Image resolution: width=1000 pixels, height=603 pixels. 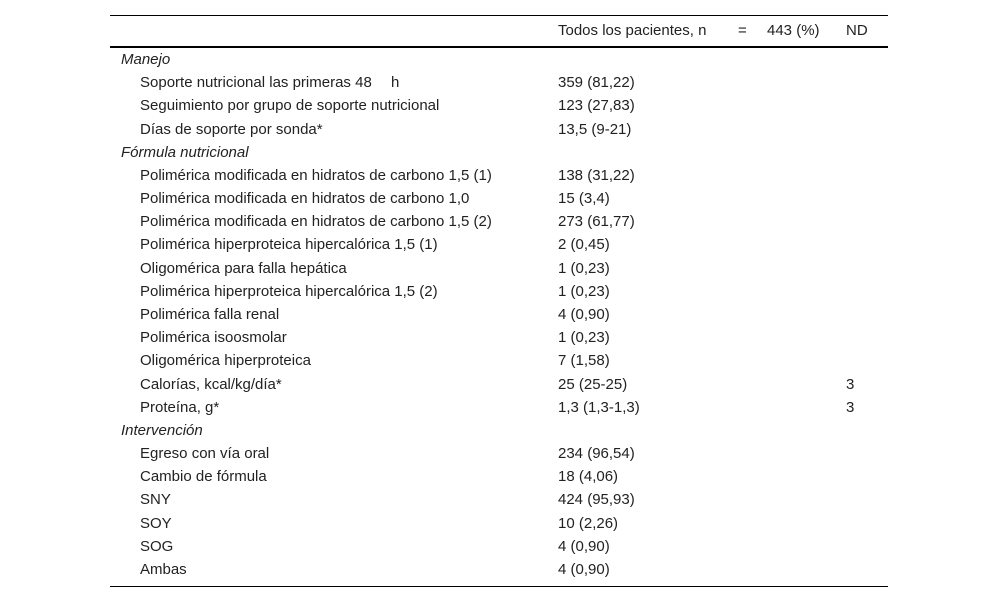 What do you see at coordinates (163, 569) in the screenshot?
I see `row-label: Ambas` at bounding box center [163, 569].